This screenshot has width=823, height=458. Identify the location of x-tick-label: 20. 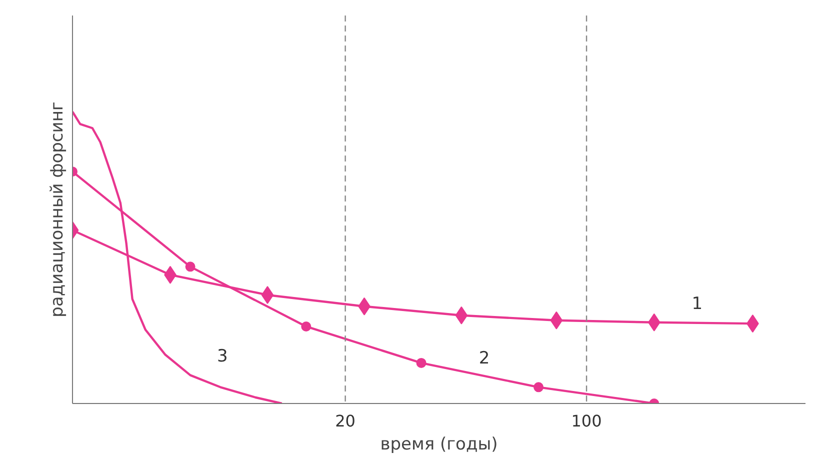
(345, 421).